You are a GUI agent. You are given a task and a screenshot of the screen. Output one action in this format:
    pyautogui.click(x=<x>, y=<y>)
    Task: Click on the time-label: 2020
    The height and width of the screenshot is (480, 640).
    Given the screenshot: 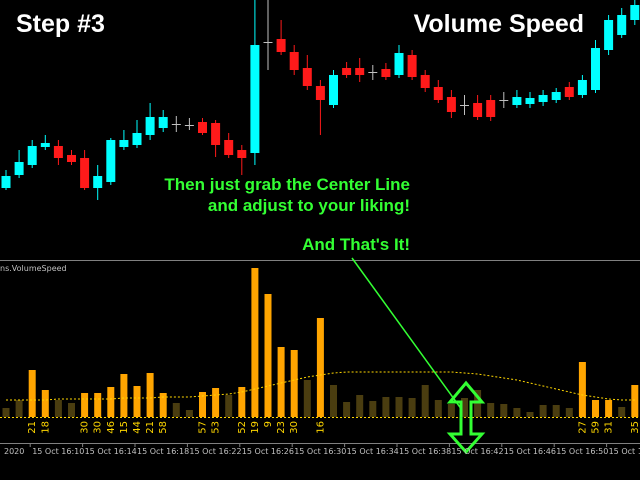 What is the action you would take?
    pyautogui.click(x=14, y=451)
    